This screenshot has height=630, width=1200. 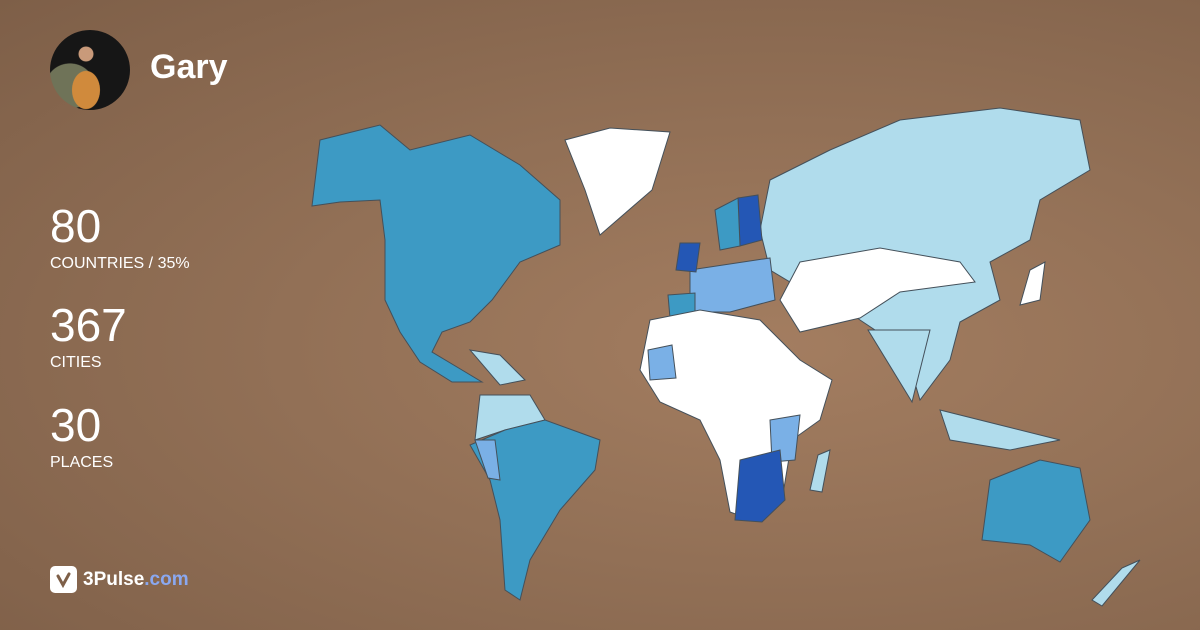 What do you see at coordinates (727, 224) in the screenshot?
I see `region-norway` at bounding box center [727, 224].